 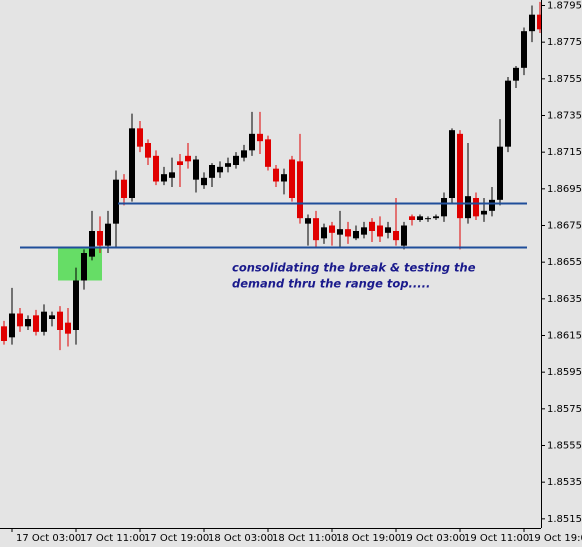 What do you see at coordinates (564, 79) in the screenshot?
I see `y-tick-label: 1.8755` at bounding box center [564, 79].